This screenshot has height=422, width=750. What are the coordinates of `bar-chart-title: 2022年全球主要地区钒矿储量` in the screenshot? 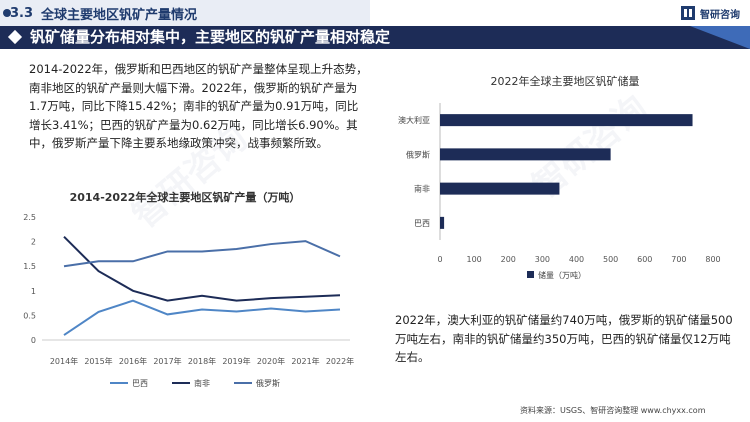 It's located at (565, 81).